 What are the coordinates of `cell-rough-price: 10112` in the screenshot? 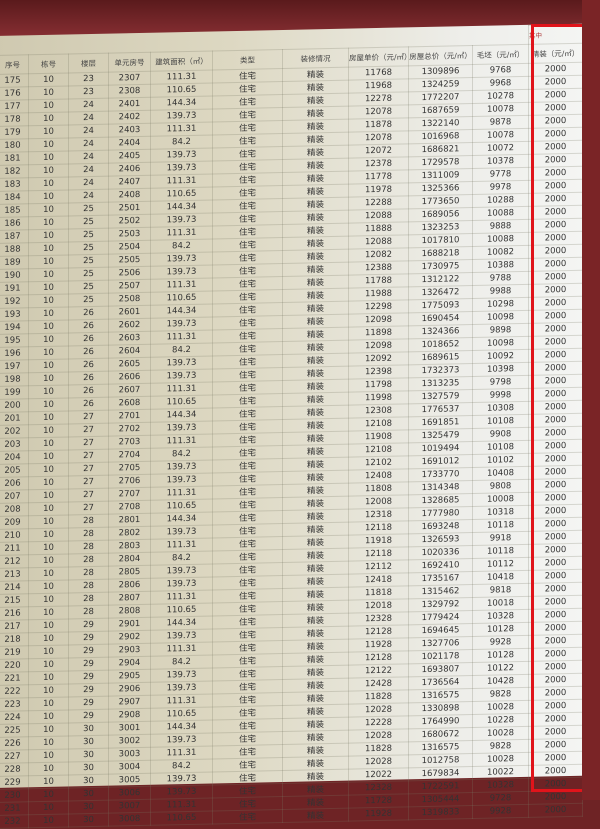 It's located at (500, 564).